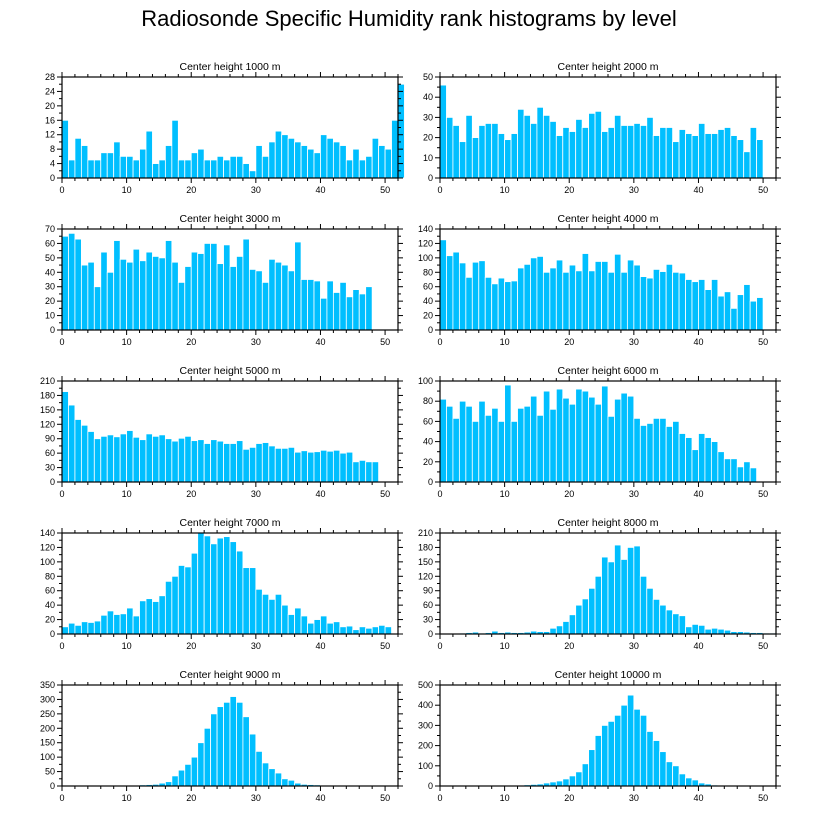 This screenshot has height=824, width=818. Describe the element at coordinates (698, 342) in the screenshot. I see `x-tick-label: 40` at that location.